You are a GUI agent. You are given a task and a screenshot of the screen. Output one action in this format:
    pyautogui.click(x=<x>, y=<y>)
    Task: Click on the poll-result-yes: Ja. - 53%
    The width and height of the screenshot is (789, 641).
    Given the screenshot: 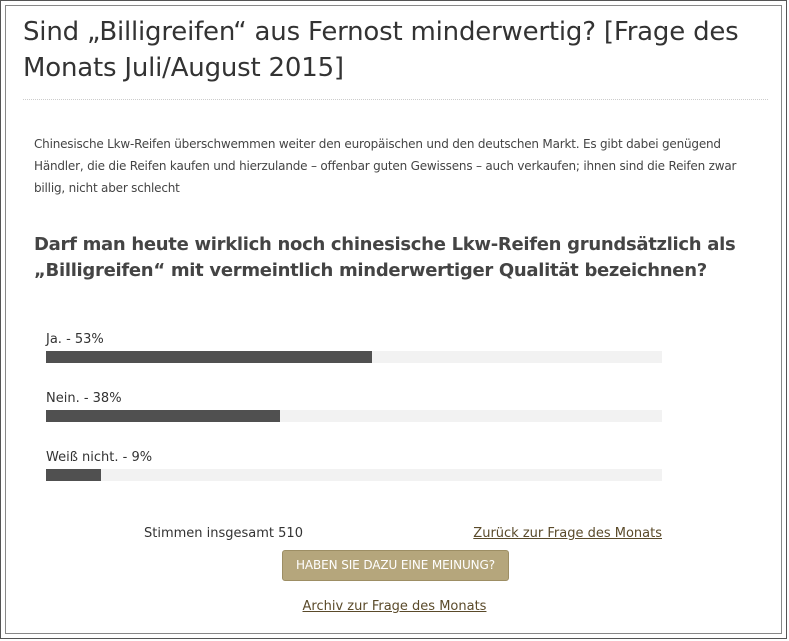 What is the action you would take?
    pyautogui.click(x=354, y=360)
    